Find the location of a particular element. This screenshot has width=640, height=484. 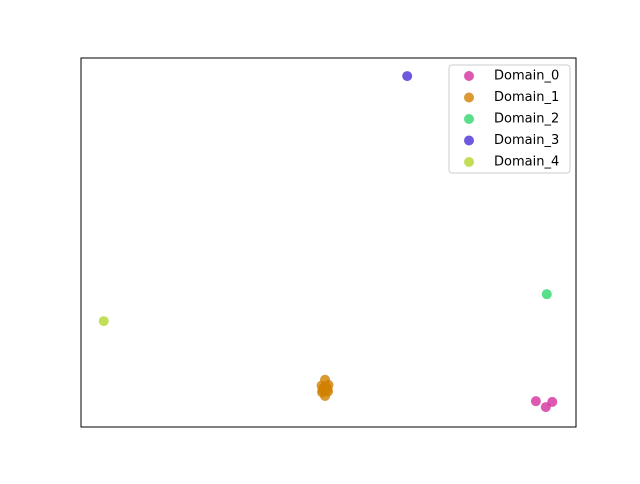

legend-label: Domain_4 is located at coordinates (526, 162).